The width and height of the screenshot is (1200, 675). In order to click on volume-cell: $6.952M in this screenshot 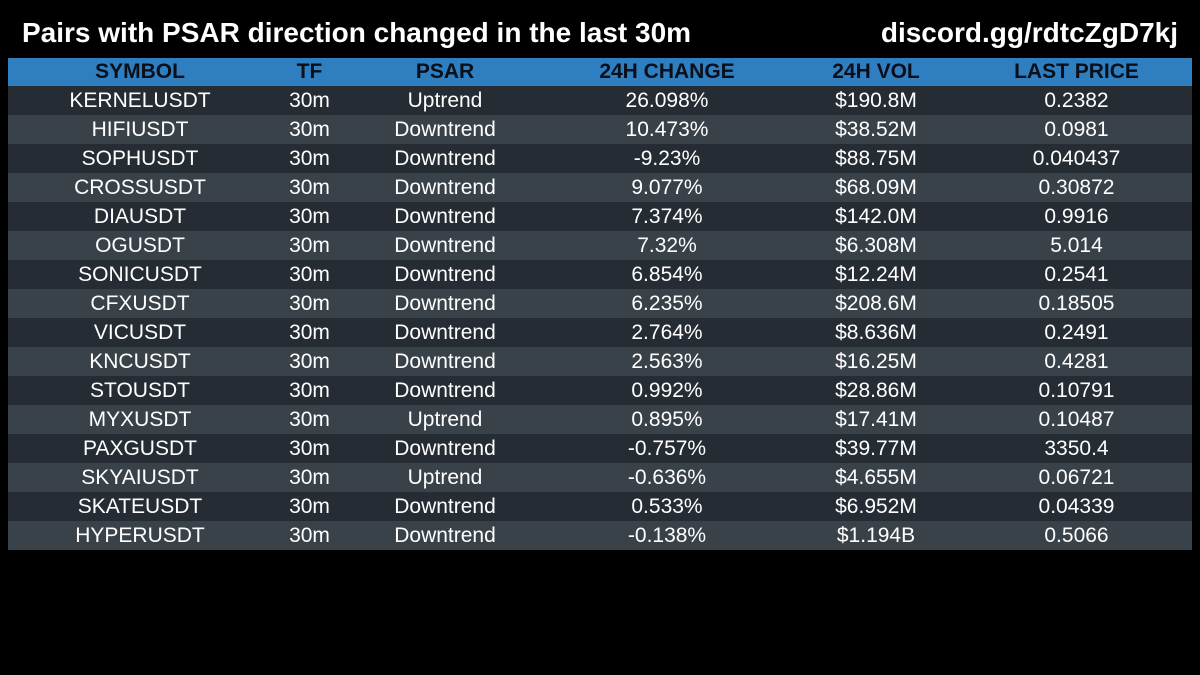, I will do `click(876, 506)`.